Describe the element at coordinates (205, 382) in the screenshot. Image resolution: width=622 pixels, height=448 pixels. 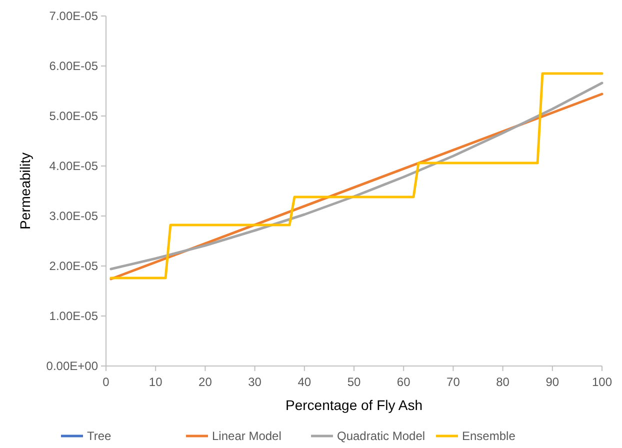
I see `x-tick-label: 20` at that location.